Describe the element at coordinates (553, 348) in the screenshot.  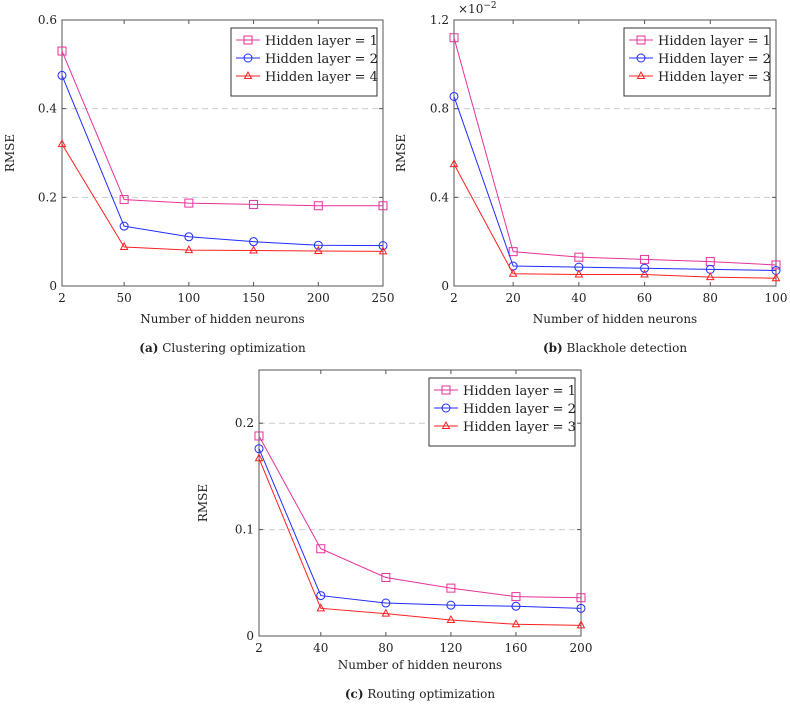
I see `caption-label: (b)` at that location.